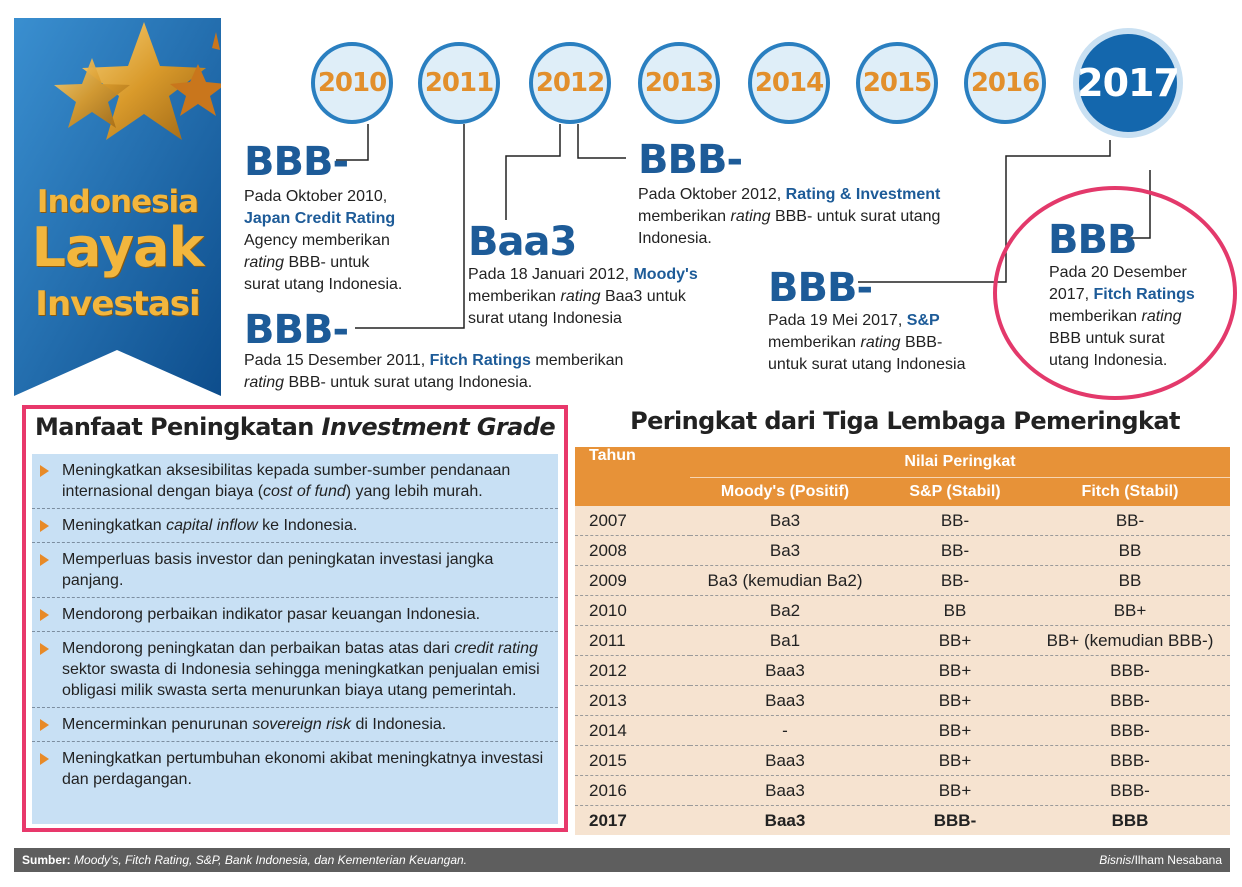 The width and height of the screenshot is (1242, 887). What do you see at coordinates (137, 81) in the screenshot?
I see `star-icon` at bounding box center [137, 81].